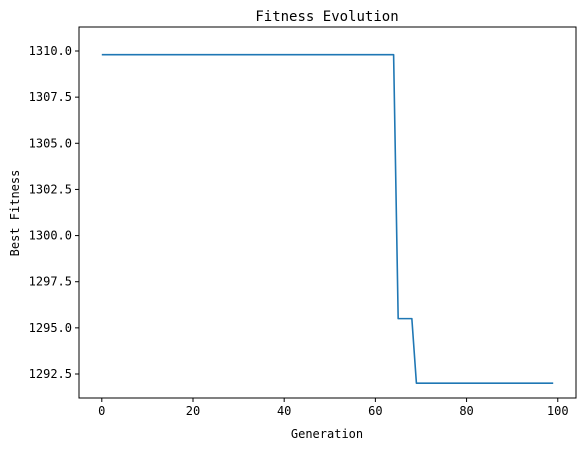 The image size is (585, 449). Describe the element at coordinates (284, 411) in the screenshot. I see `x-tick-label: 40` at that location.